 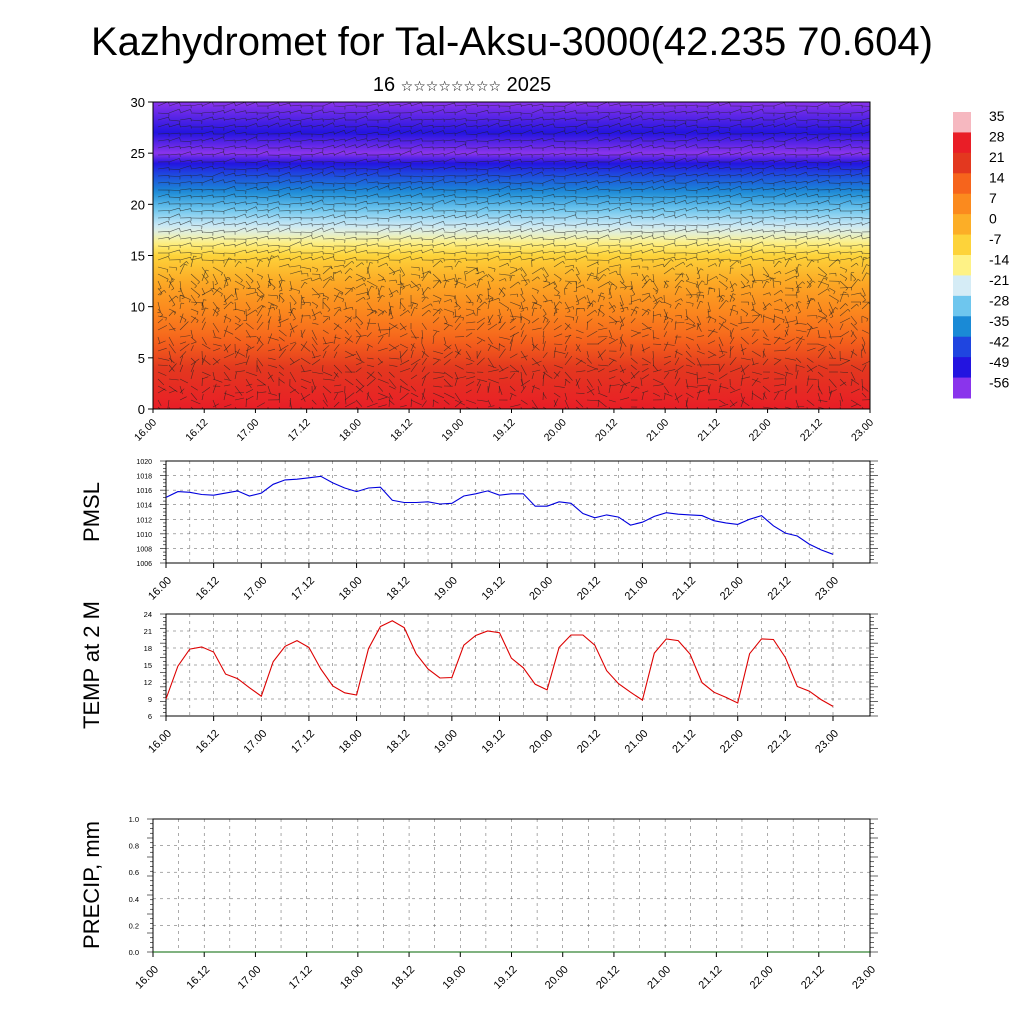 What do you see at coordinates (999, 301) in the screenshot?
I see `colorbar-label: -28` at bounding box center [999, 301].